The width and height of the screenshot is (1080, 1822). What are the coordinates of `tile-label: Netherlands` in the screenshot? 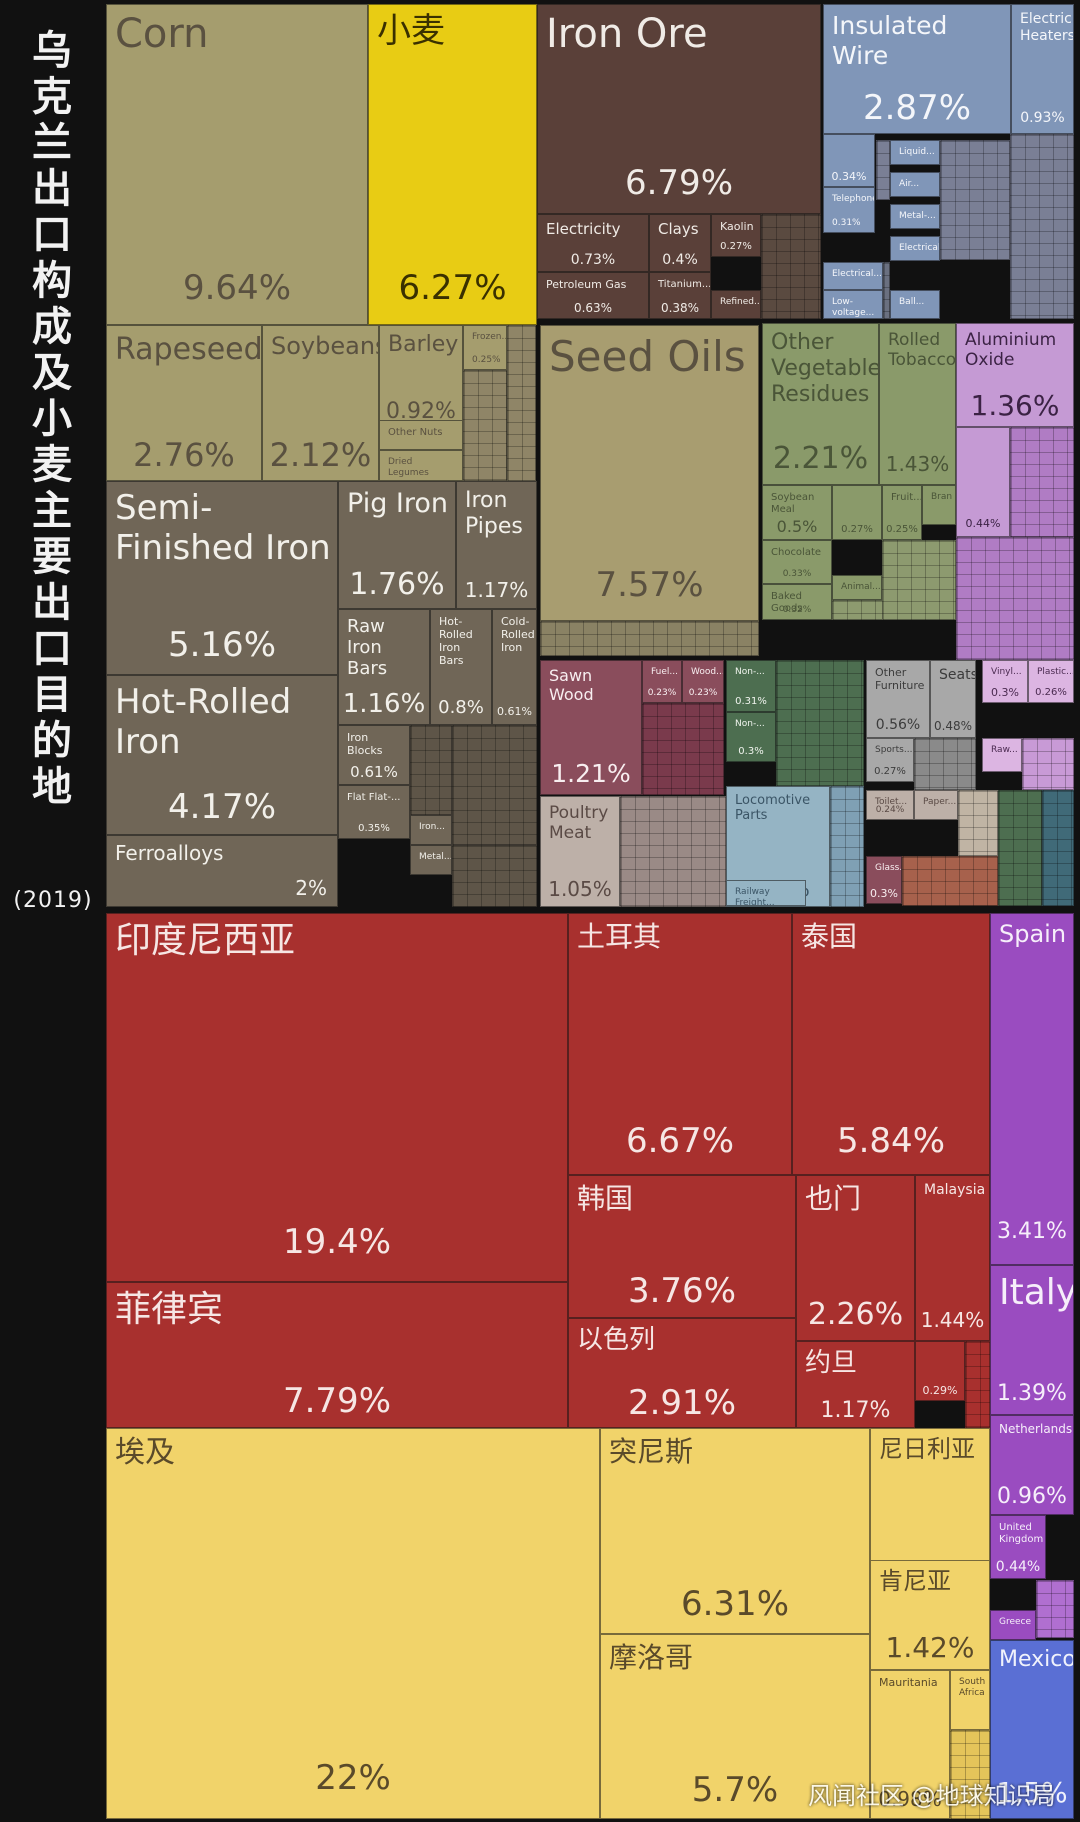 It's located at (1036, 1429).